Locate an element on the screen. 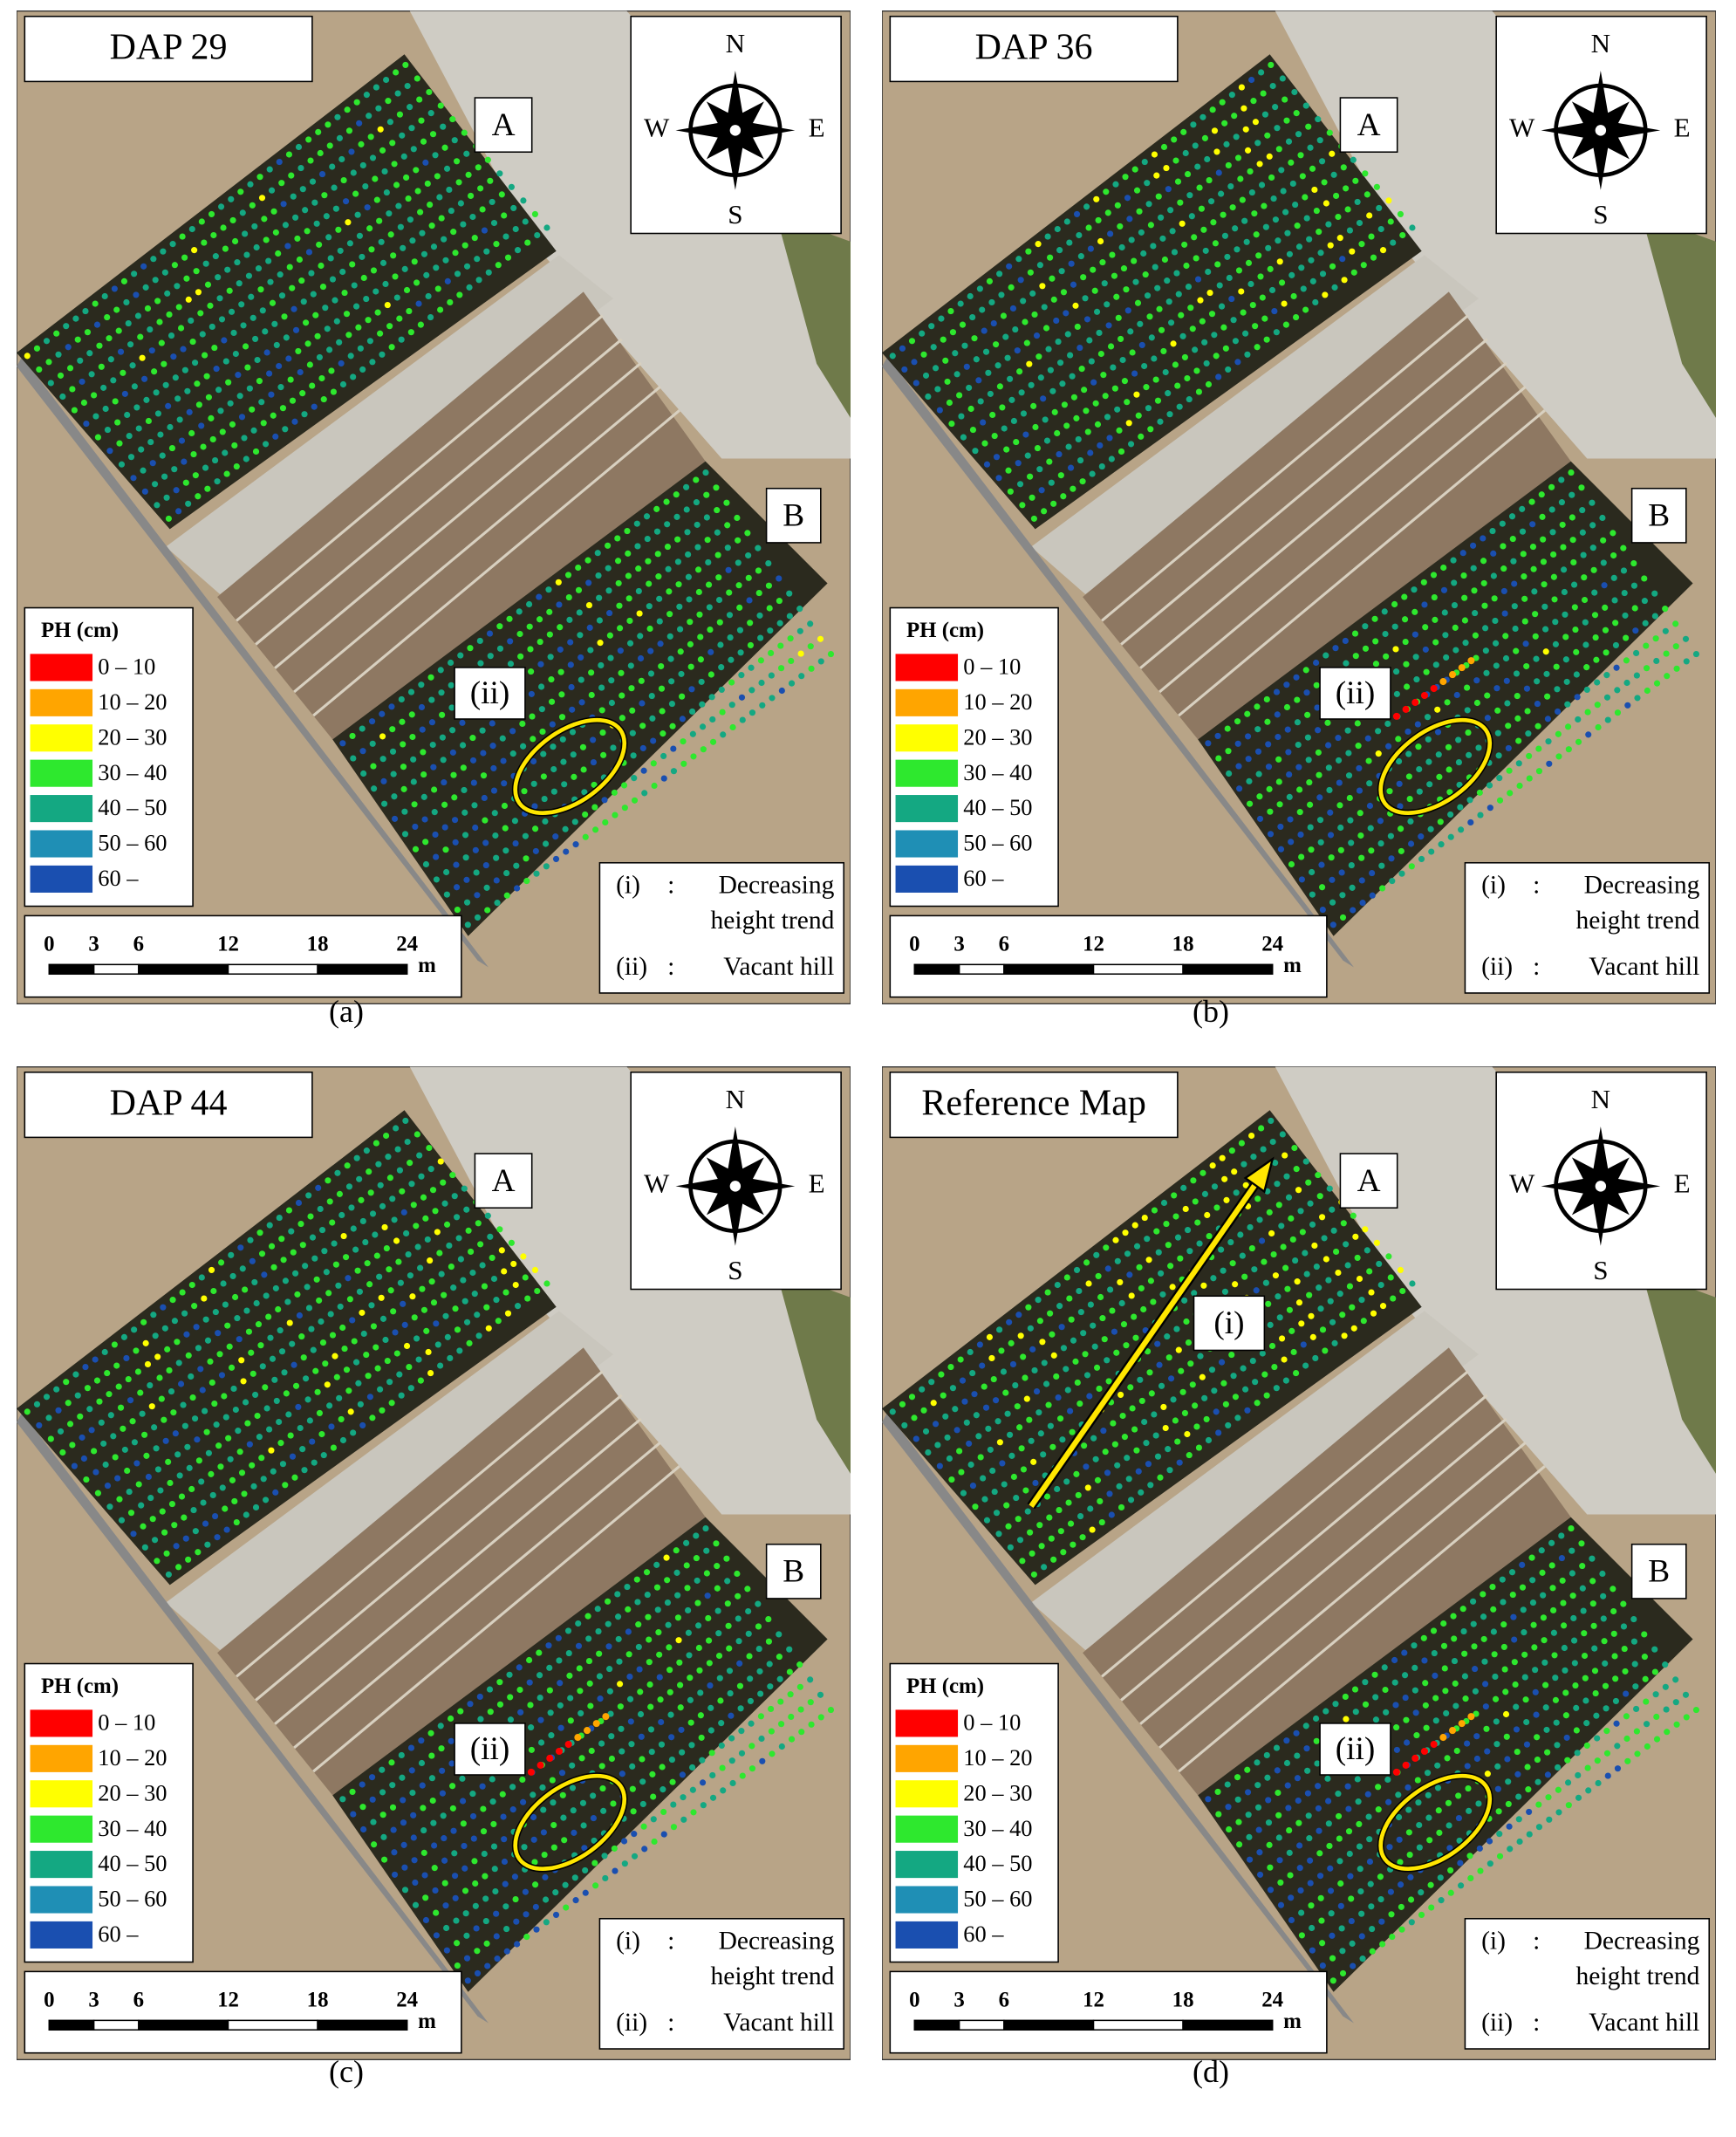 The height and width of the screenshot is (2137, 1736). legend-swatch is located at coordinates (61, 844).